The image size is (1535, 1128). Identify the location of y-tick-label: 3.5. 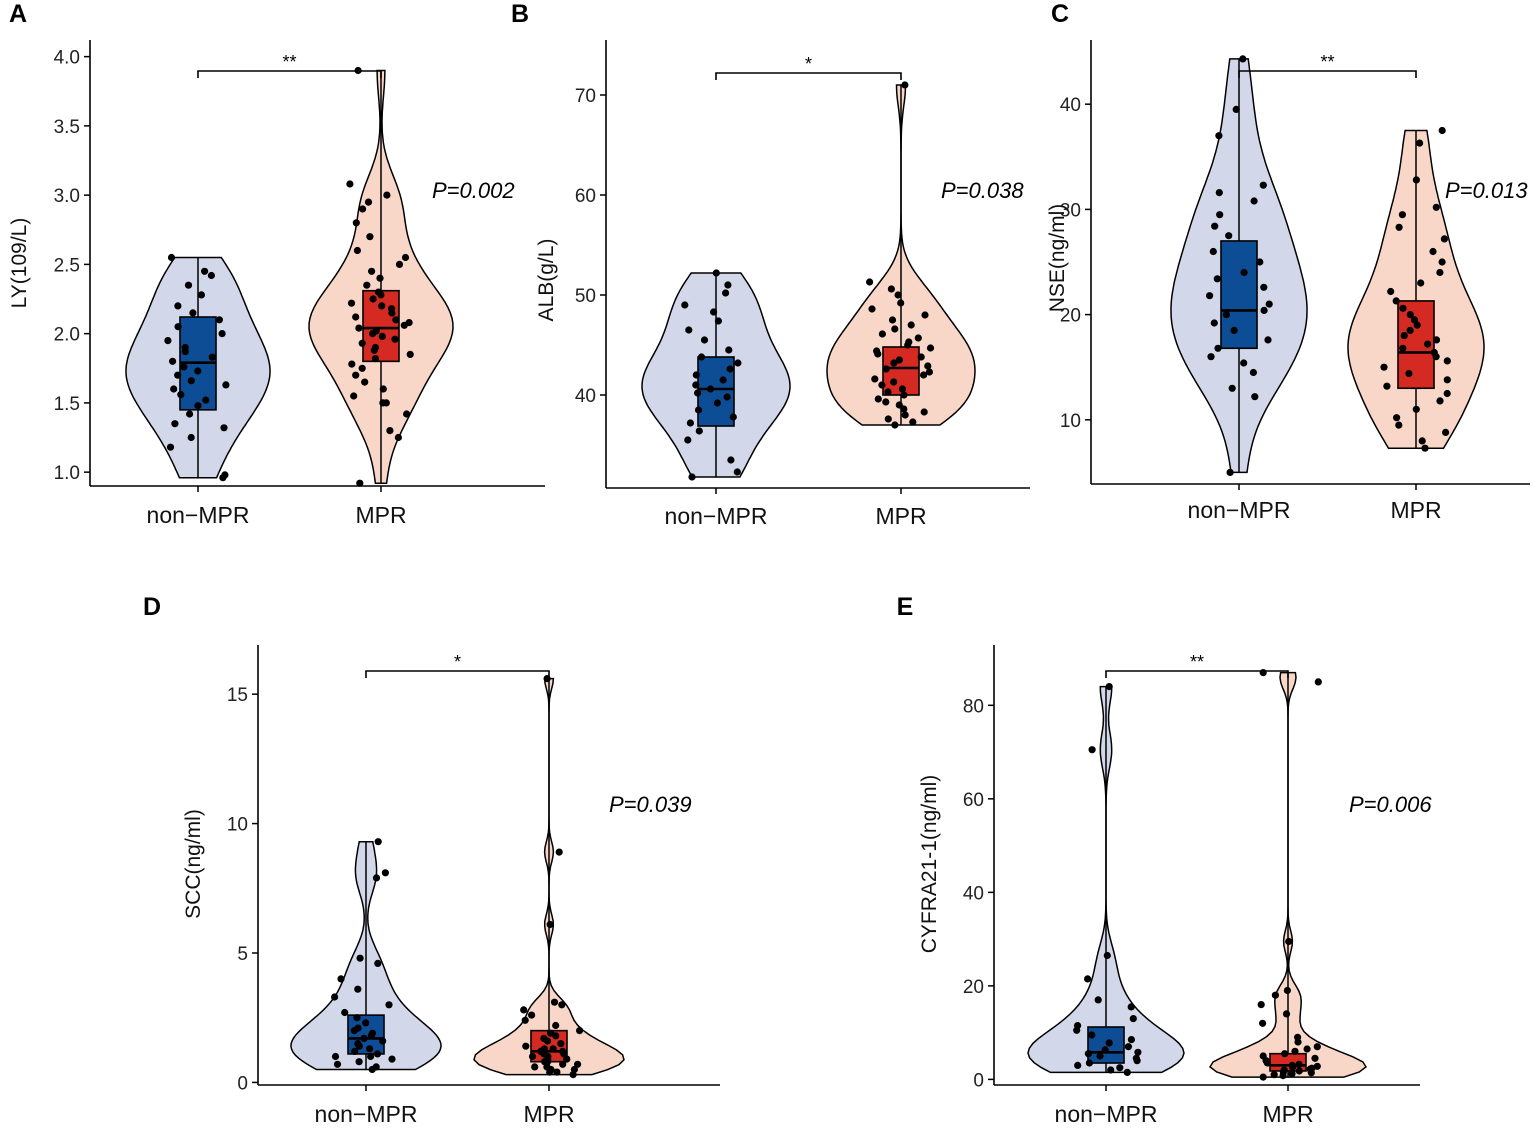
(67, 127).